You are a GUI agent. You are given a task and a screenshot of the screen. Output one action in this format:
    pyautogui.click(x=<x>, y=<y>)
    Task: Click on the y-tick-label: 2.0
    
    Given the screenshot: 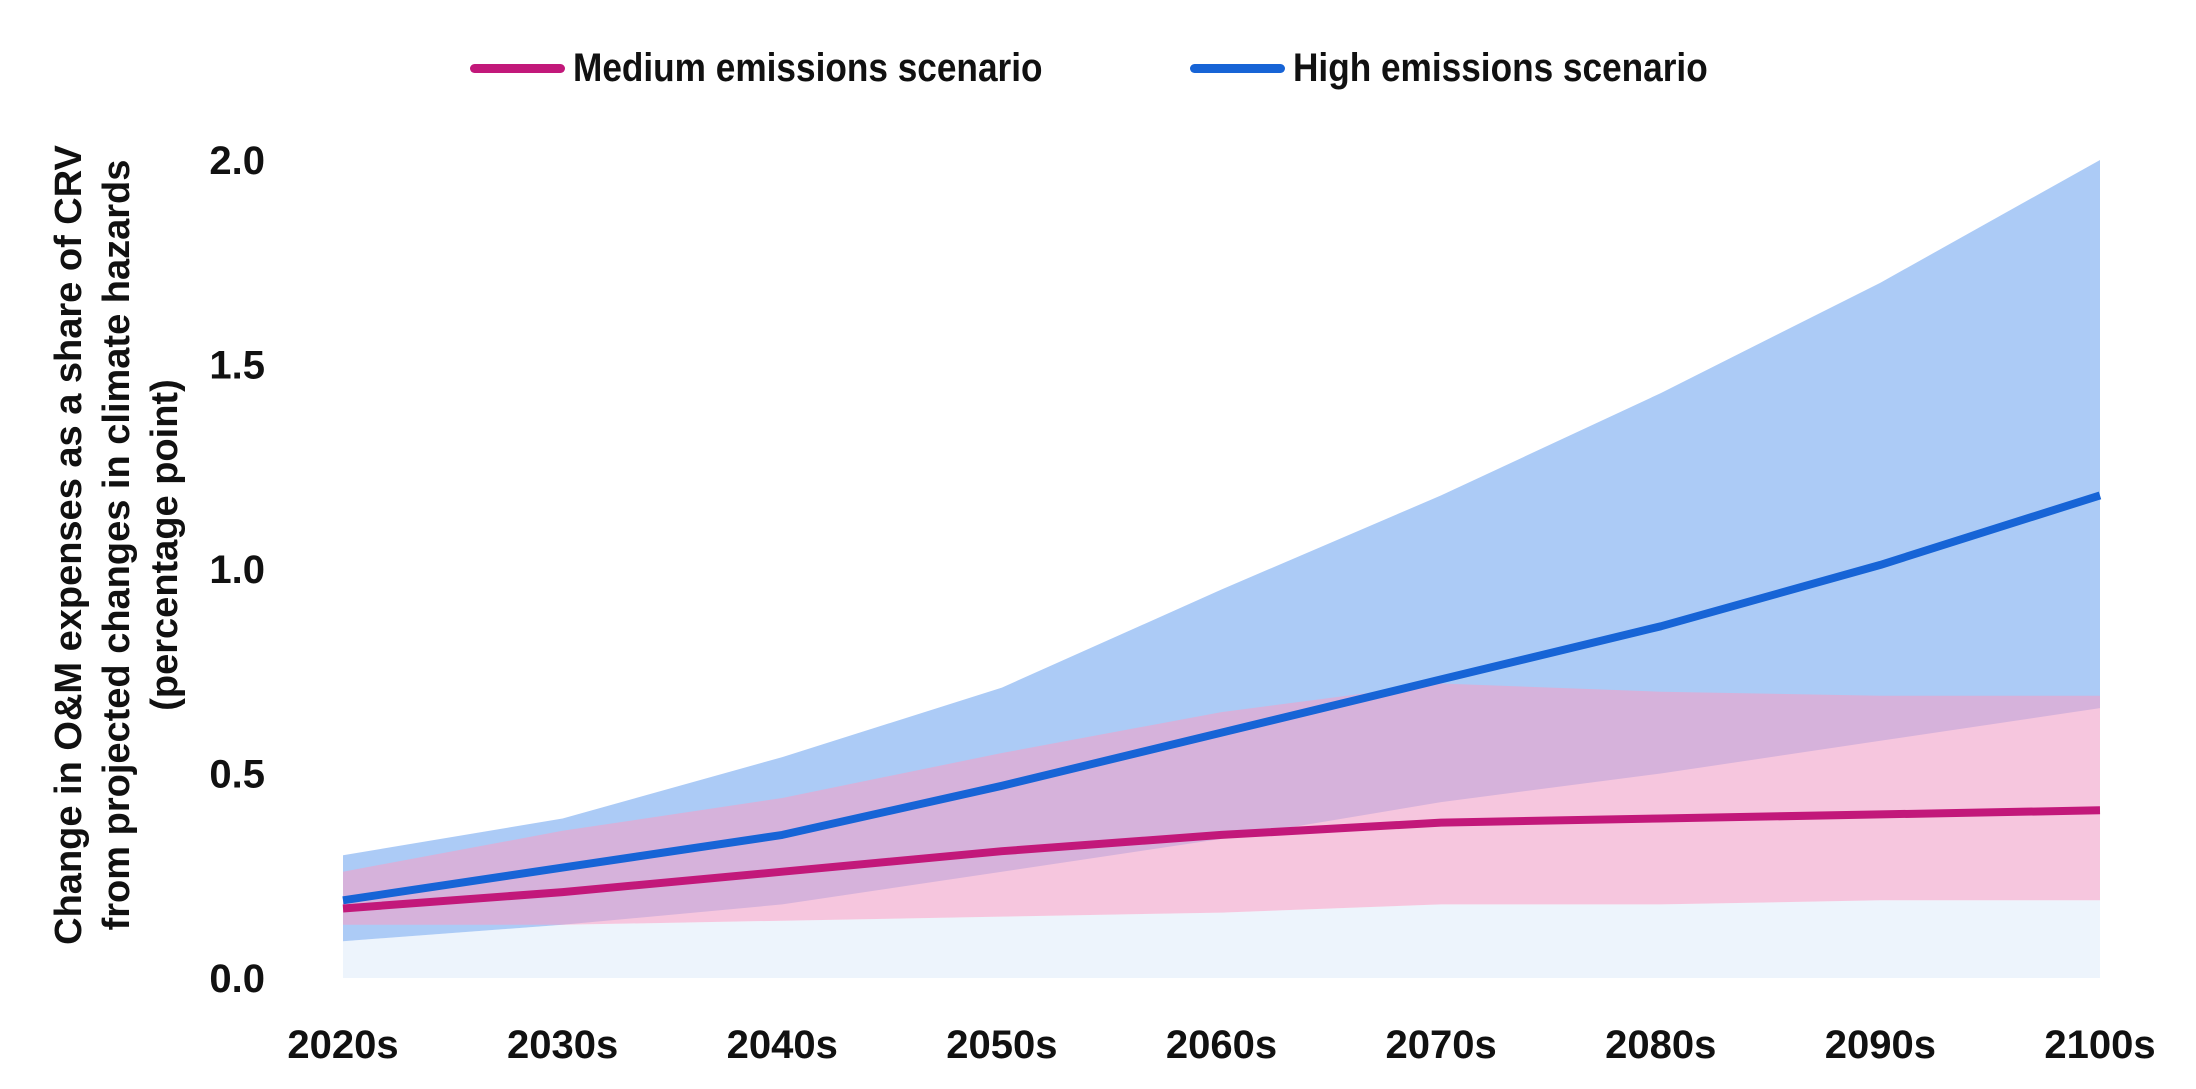 What is the action you would take?
    pyautogui.click(x=237, y=161)
    